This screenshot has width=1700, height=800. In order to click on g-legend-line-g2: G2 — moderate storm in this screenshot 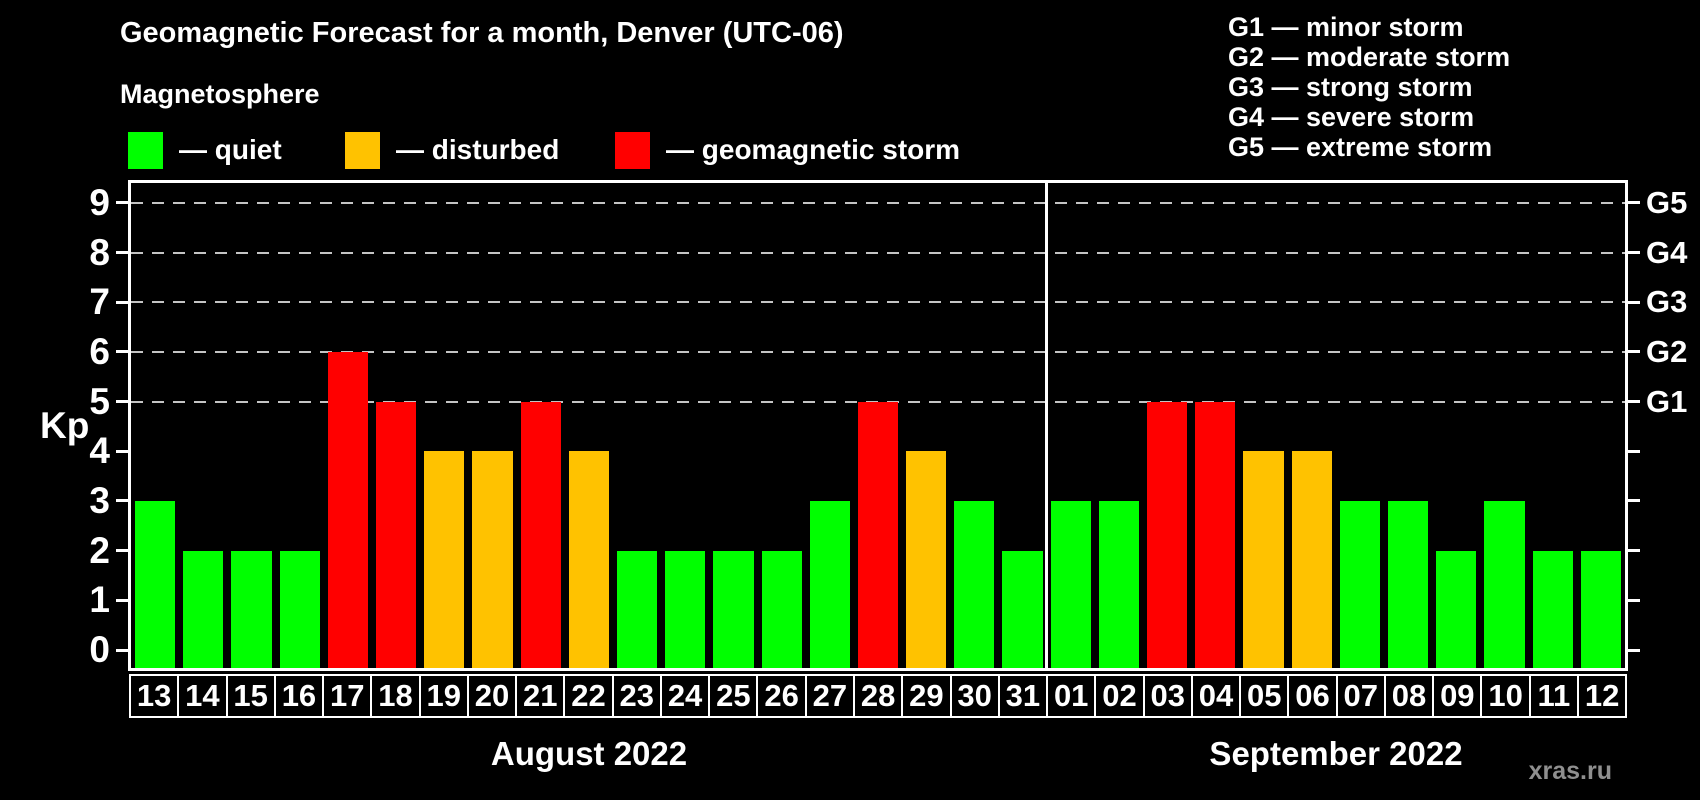, I will do `click(1369, 57)`.